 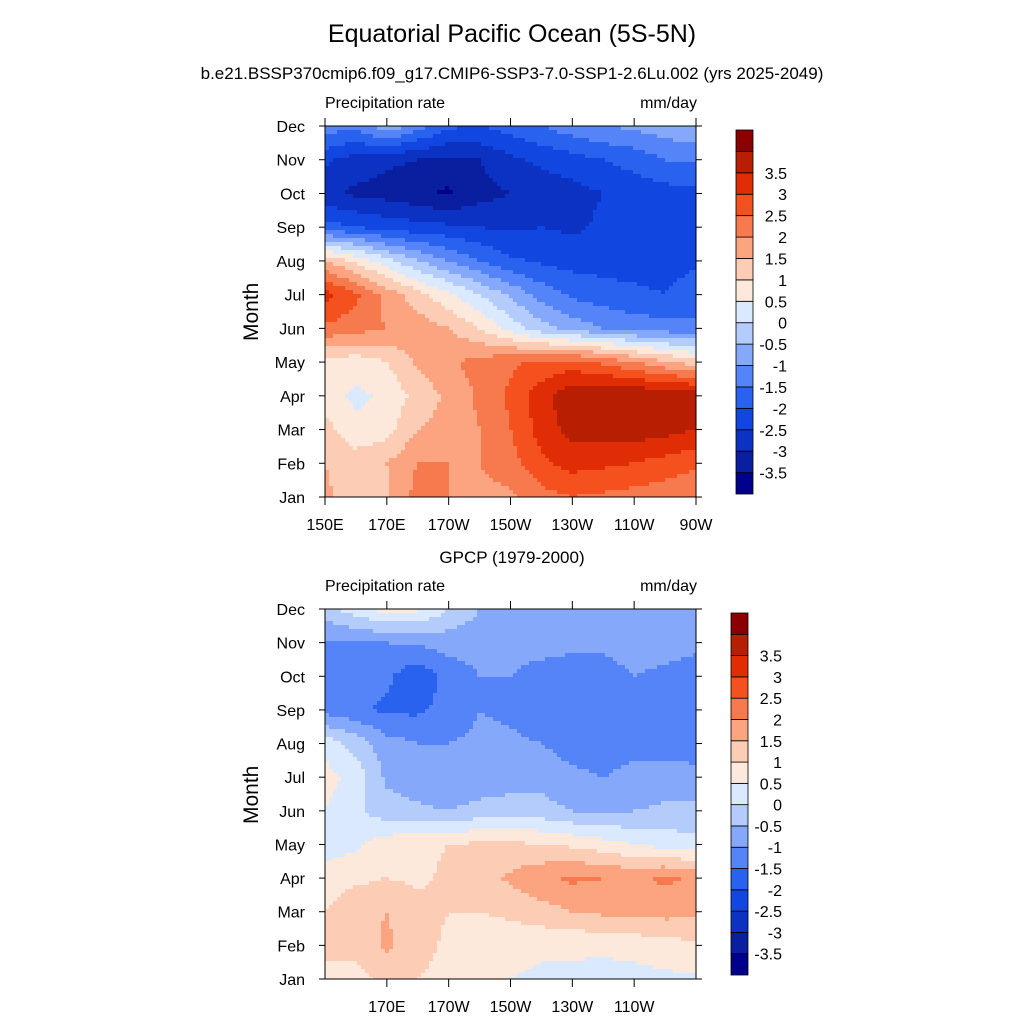 What do you see at coordinates (771, 657) in the screenshot?
I see `colorbar-label: 3.5` at bounding box center [771, 657].